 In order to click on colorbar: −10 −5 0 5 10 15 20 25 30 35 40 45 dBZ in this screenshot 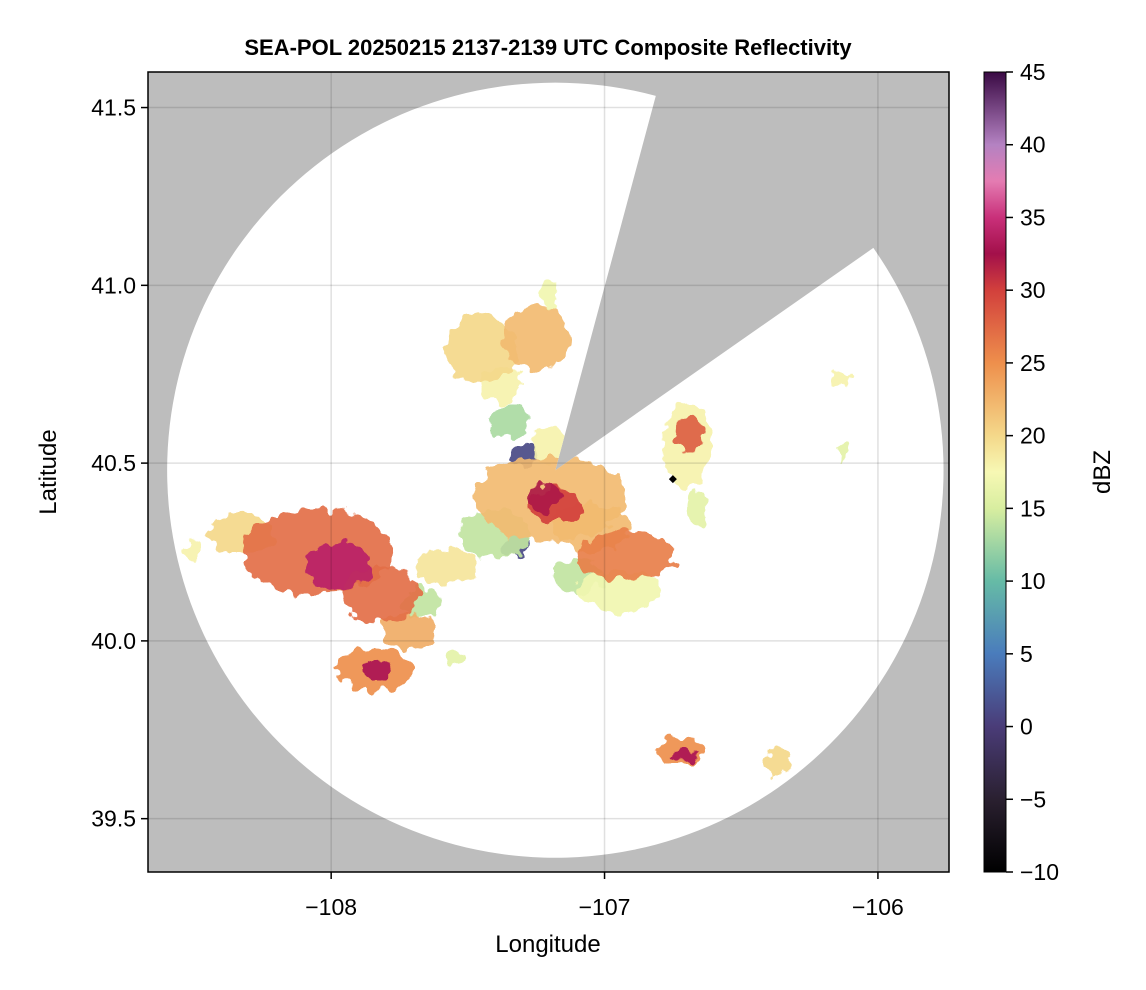, I will do `click(1049, 472)`.